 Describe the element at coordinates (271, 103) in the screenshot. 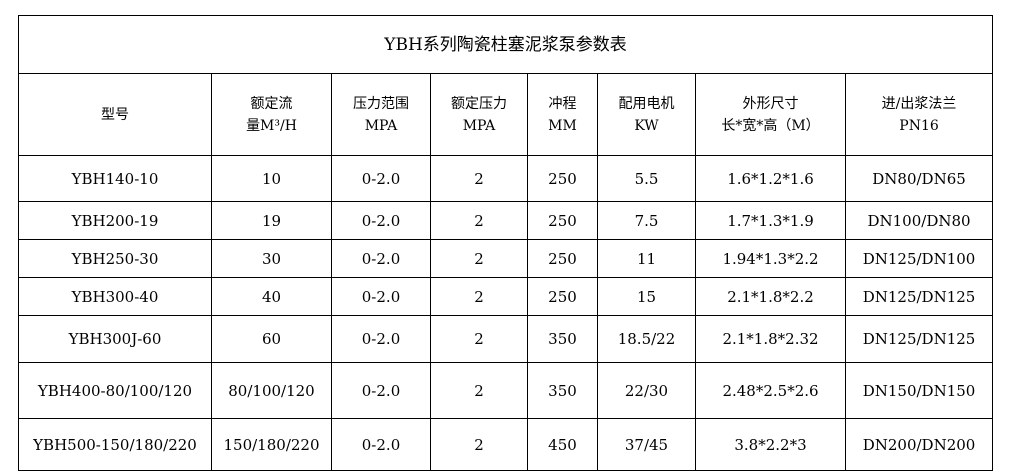

I see `column-header-line: 额定流` at that location.